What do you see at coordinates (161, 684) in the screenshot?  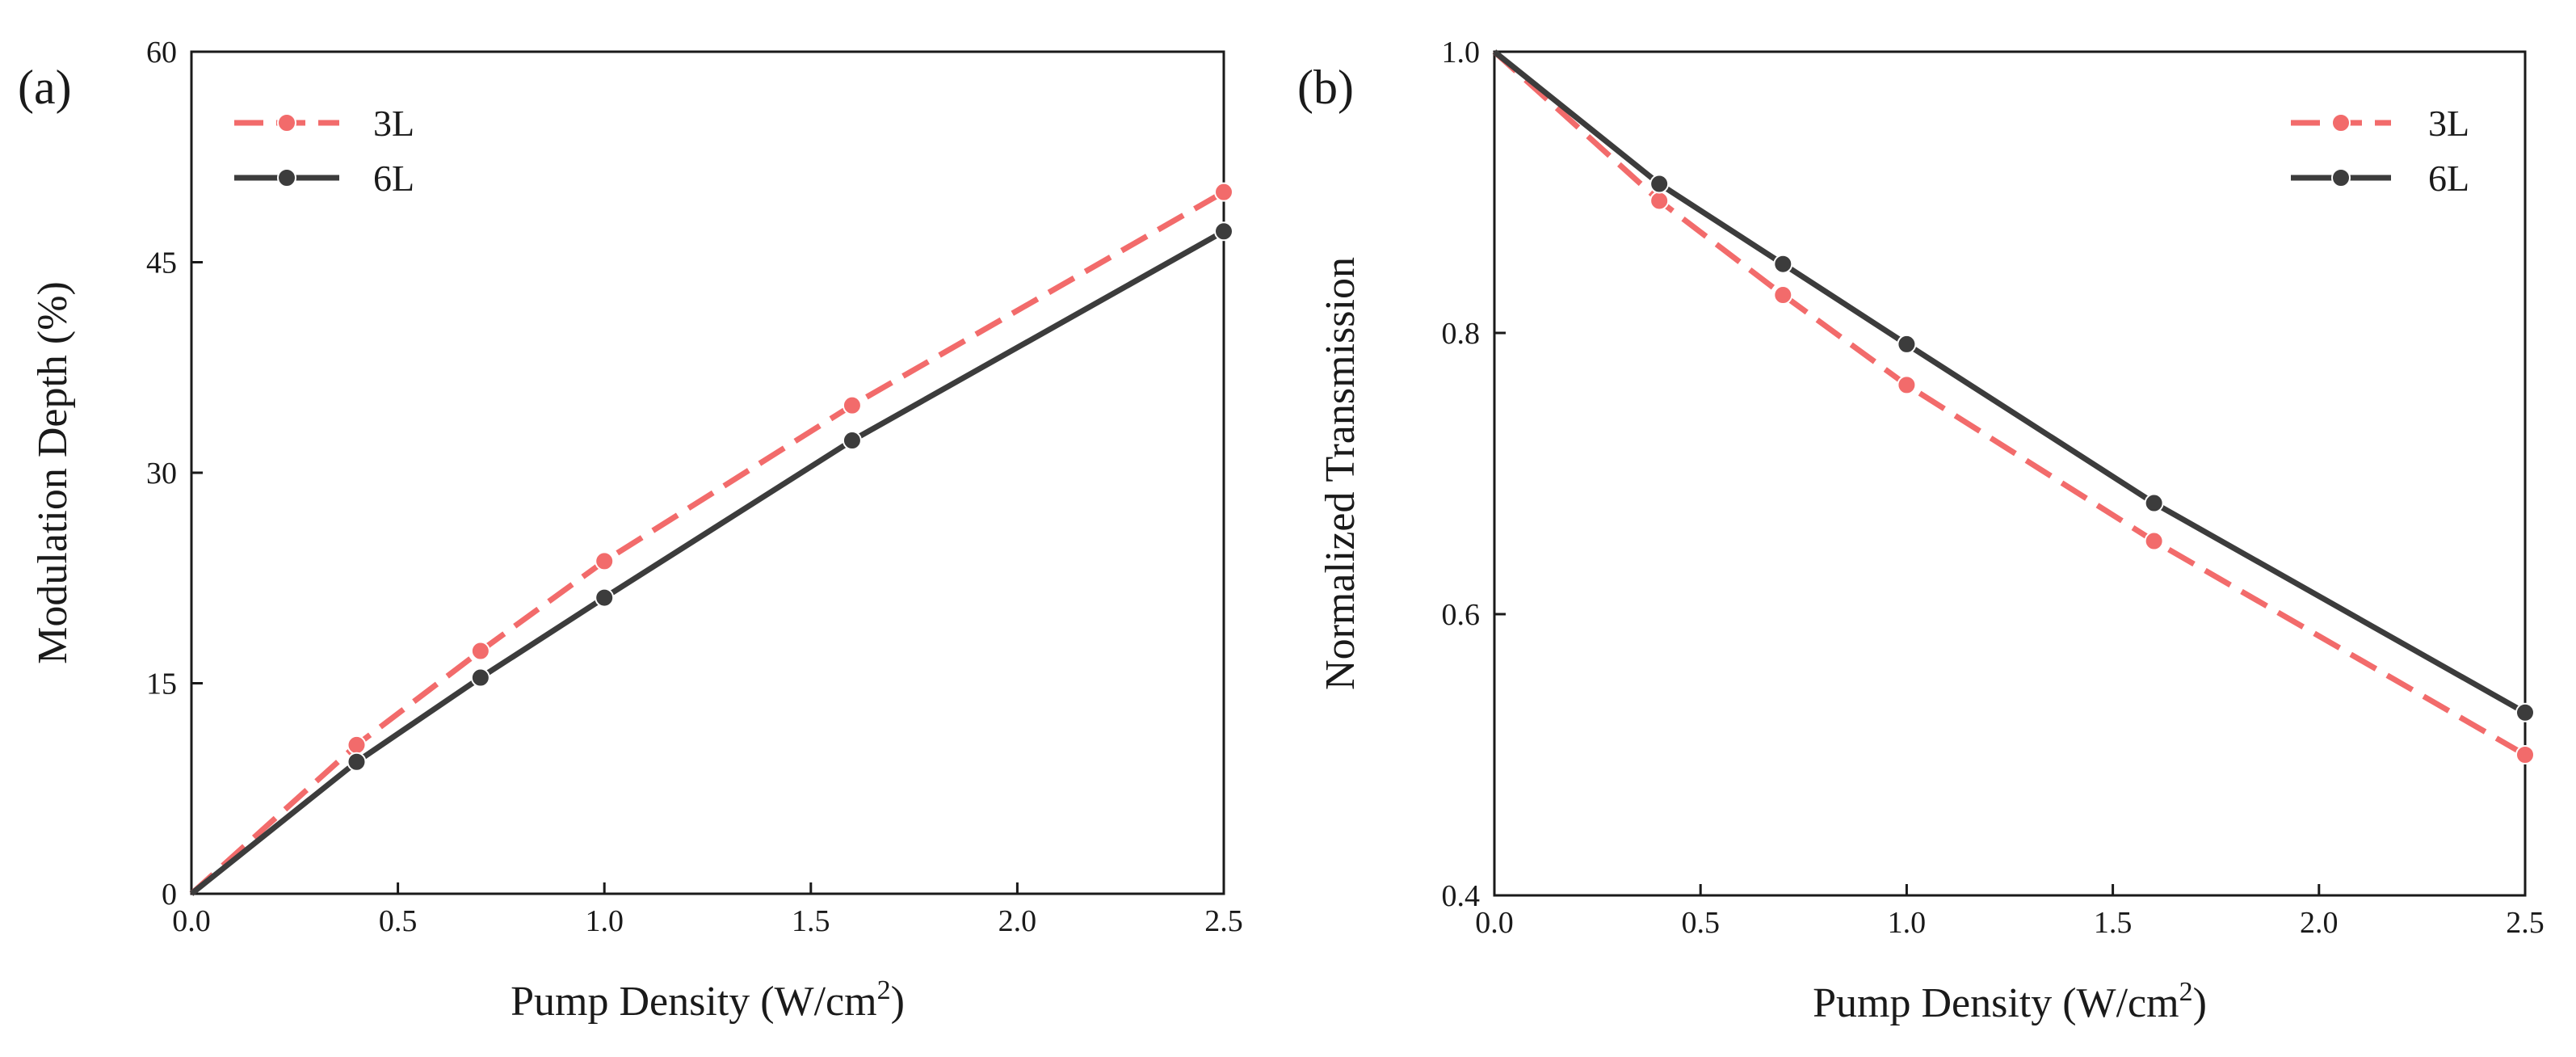 I see `y-tick-label: 15` at bounding box center [161, 684].